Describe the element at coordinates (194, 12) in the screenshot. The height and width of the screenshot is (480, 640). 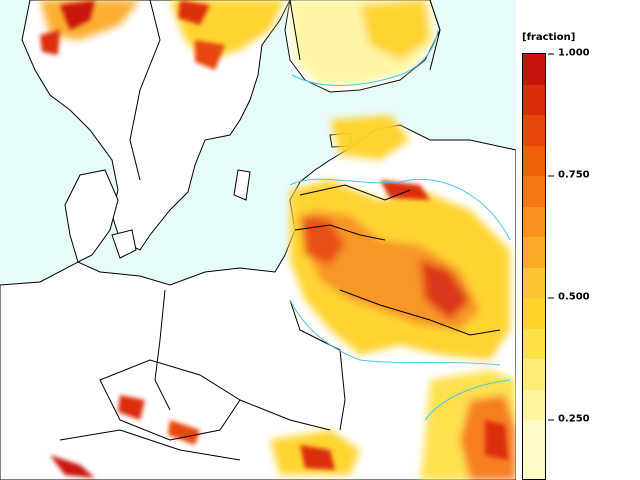
I see `sweden-peak` at that location.